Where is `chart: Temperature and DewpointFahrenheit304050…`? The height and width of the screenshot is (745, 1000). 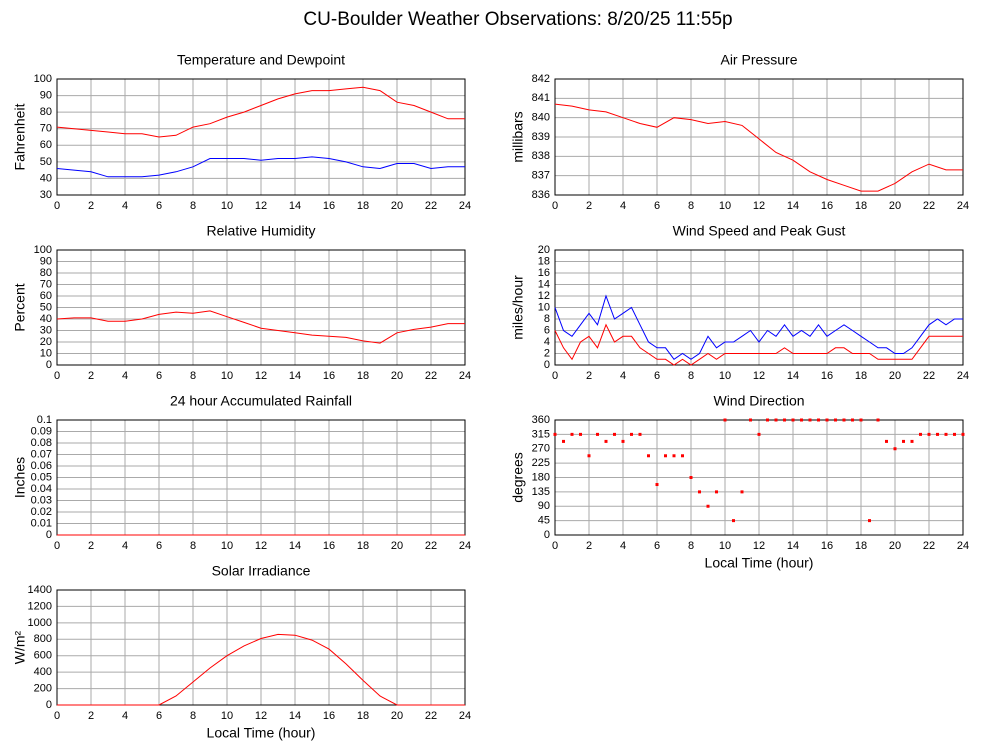 chart: Temperature and DewpointFahrenheit304050… is located at coordinates (241, 132).